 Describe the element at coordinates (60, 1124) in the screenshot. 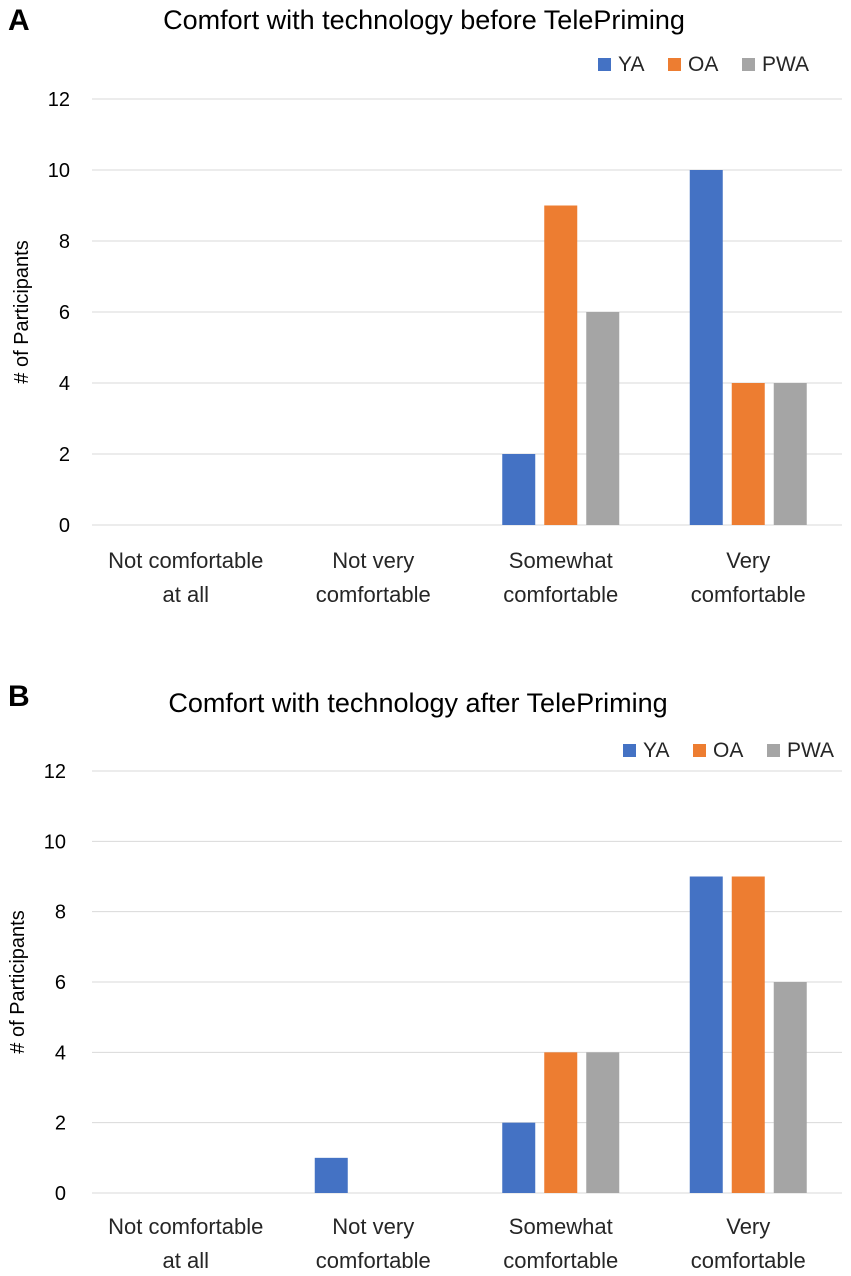

I see `chart-1-ytick-2: 2` at that location.